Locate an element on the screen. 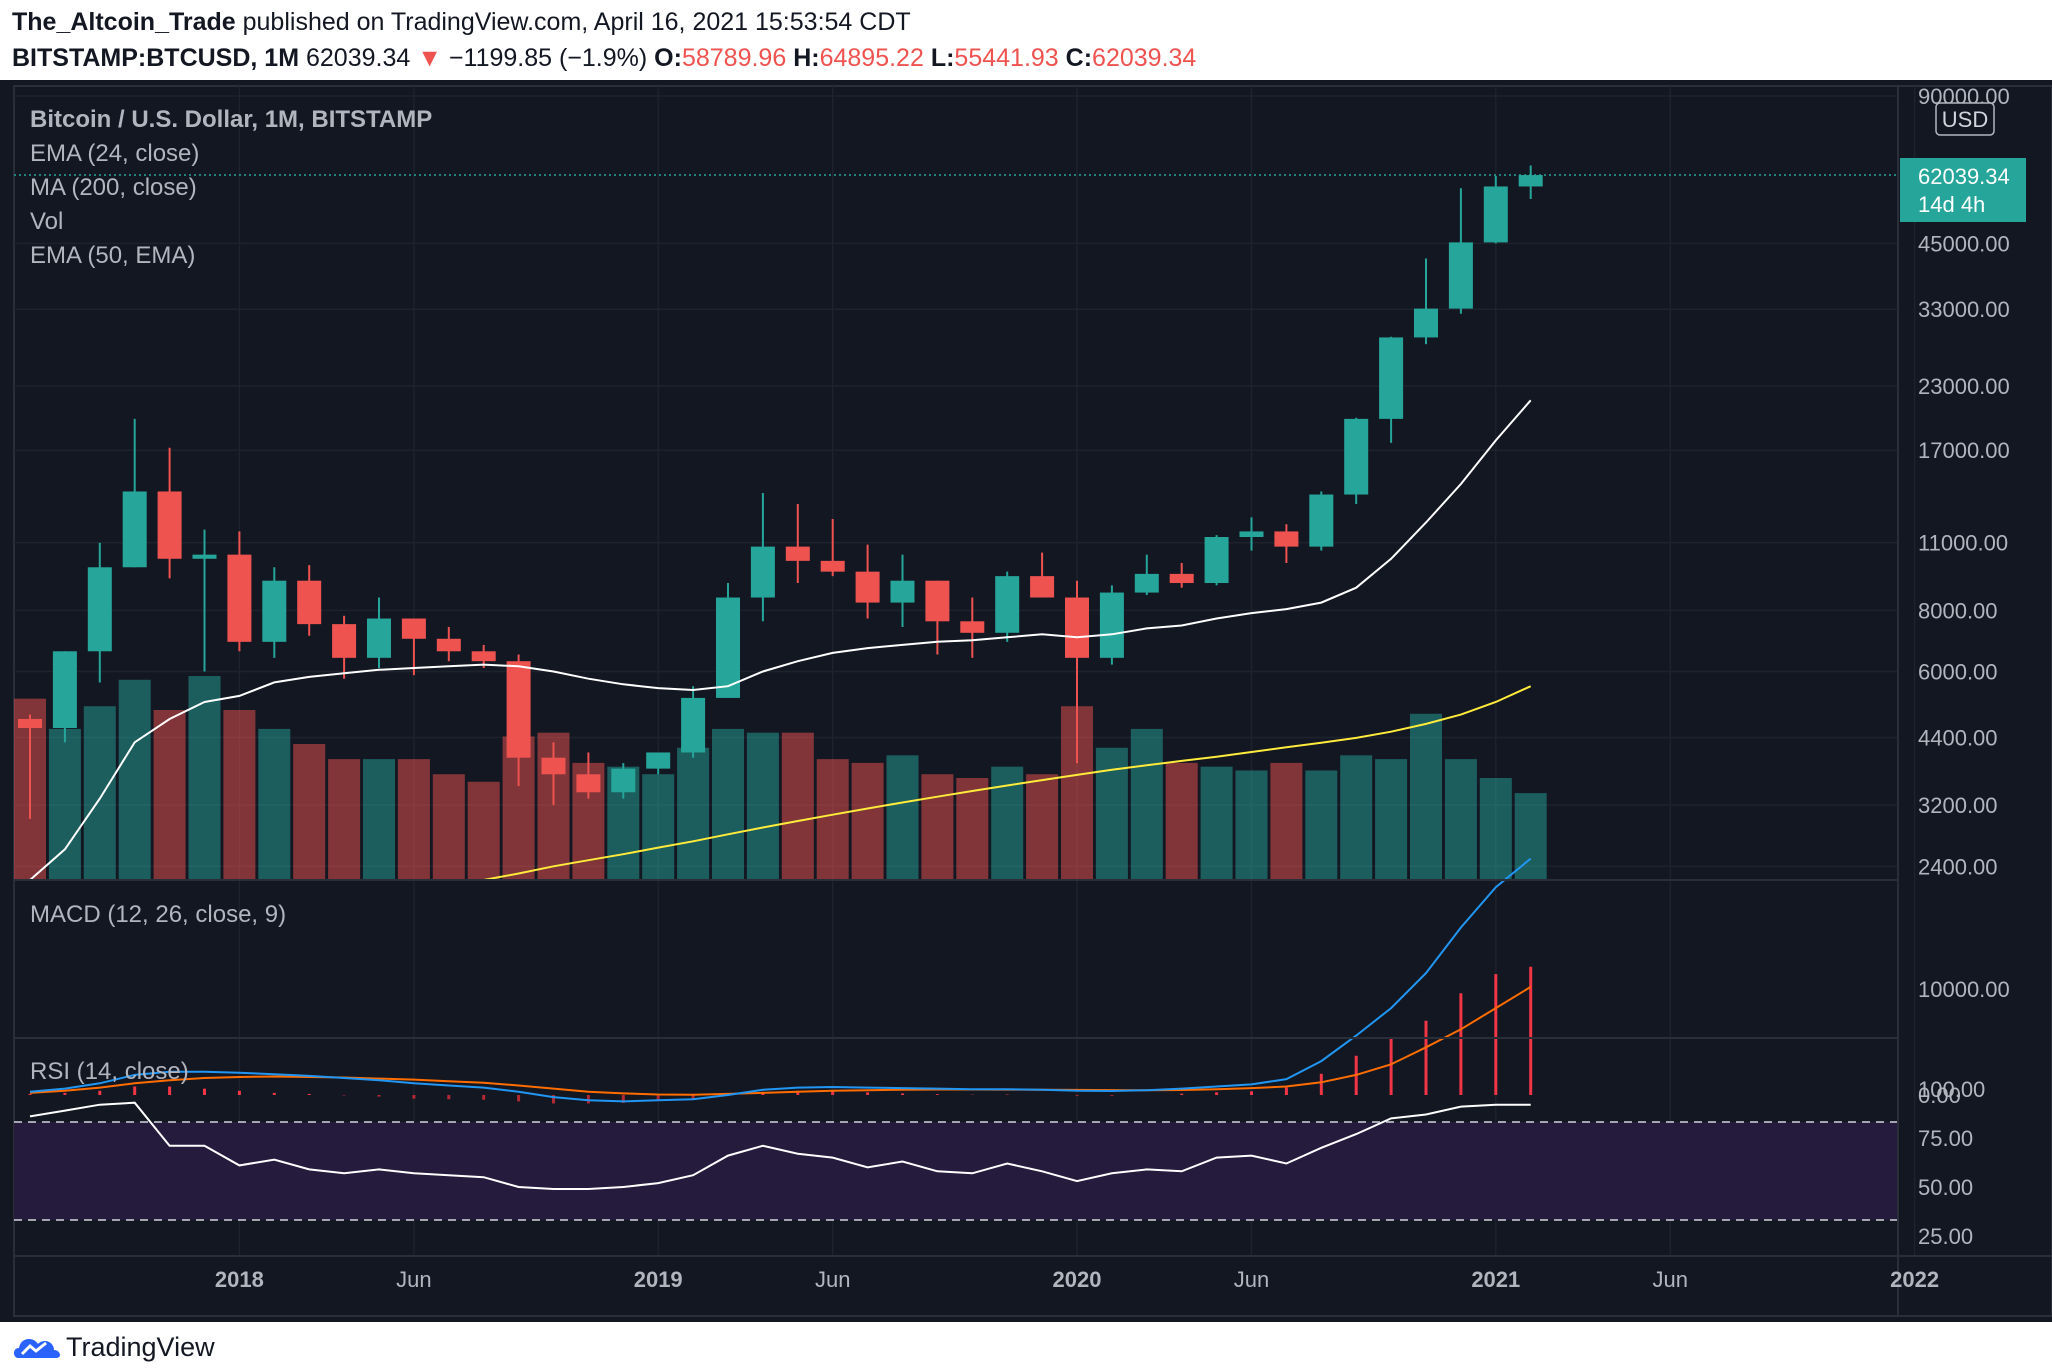  price-tick-label: 33000.00 is located at coordinates (1964, 309).